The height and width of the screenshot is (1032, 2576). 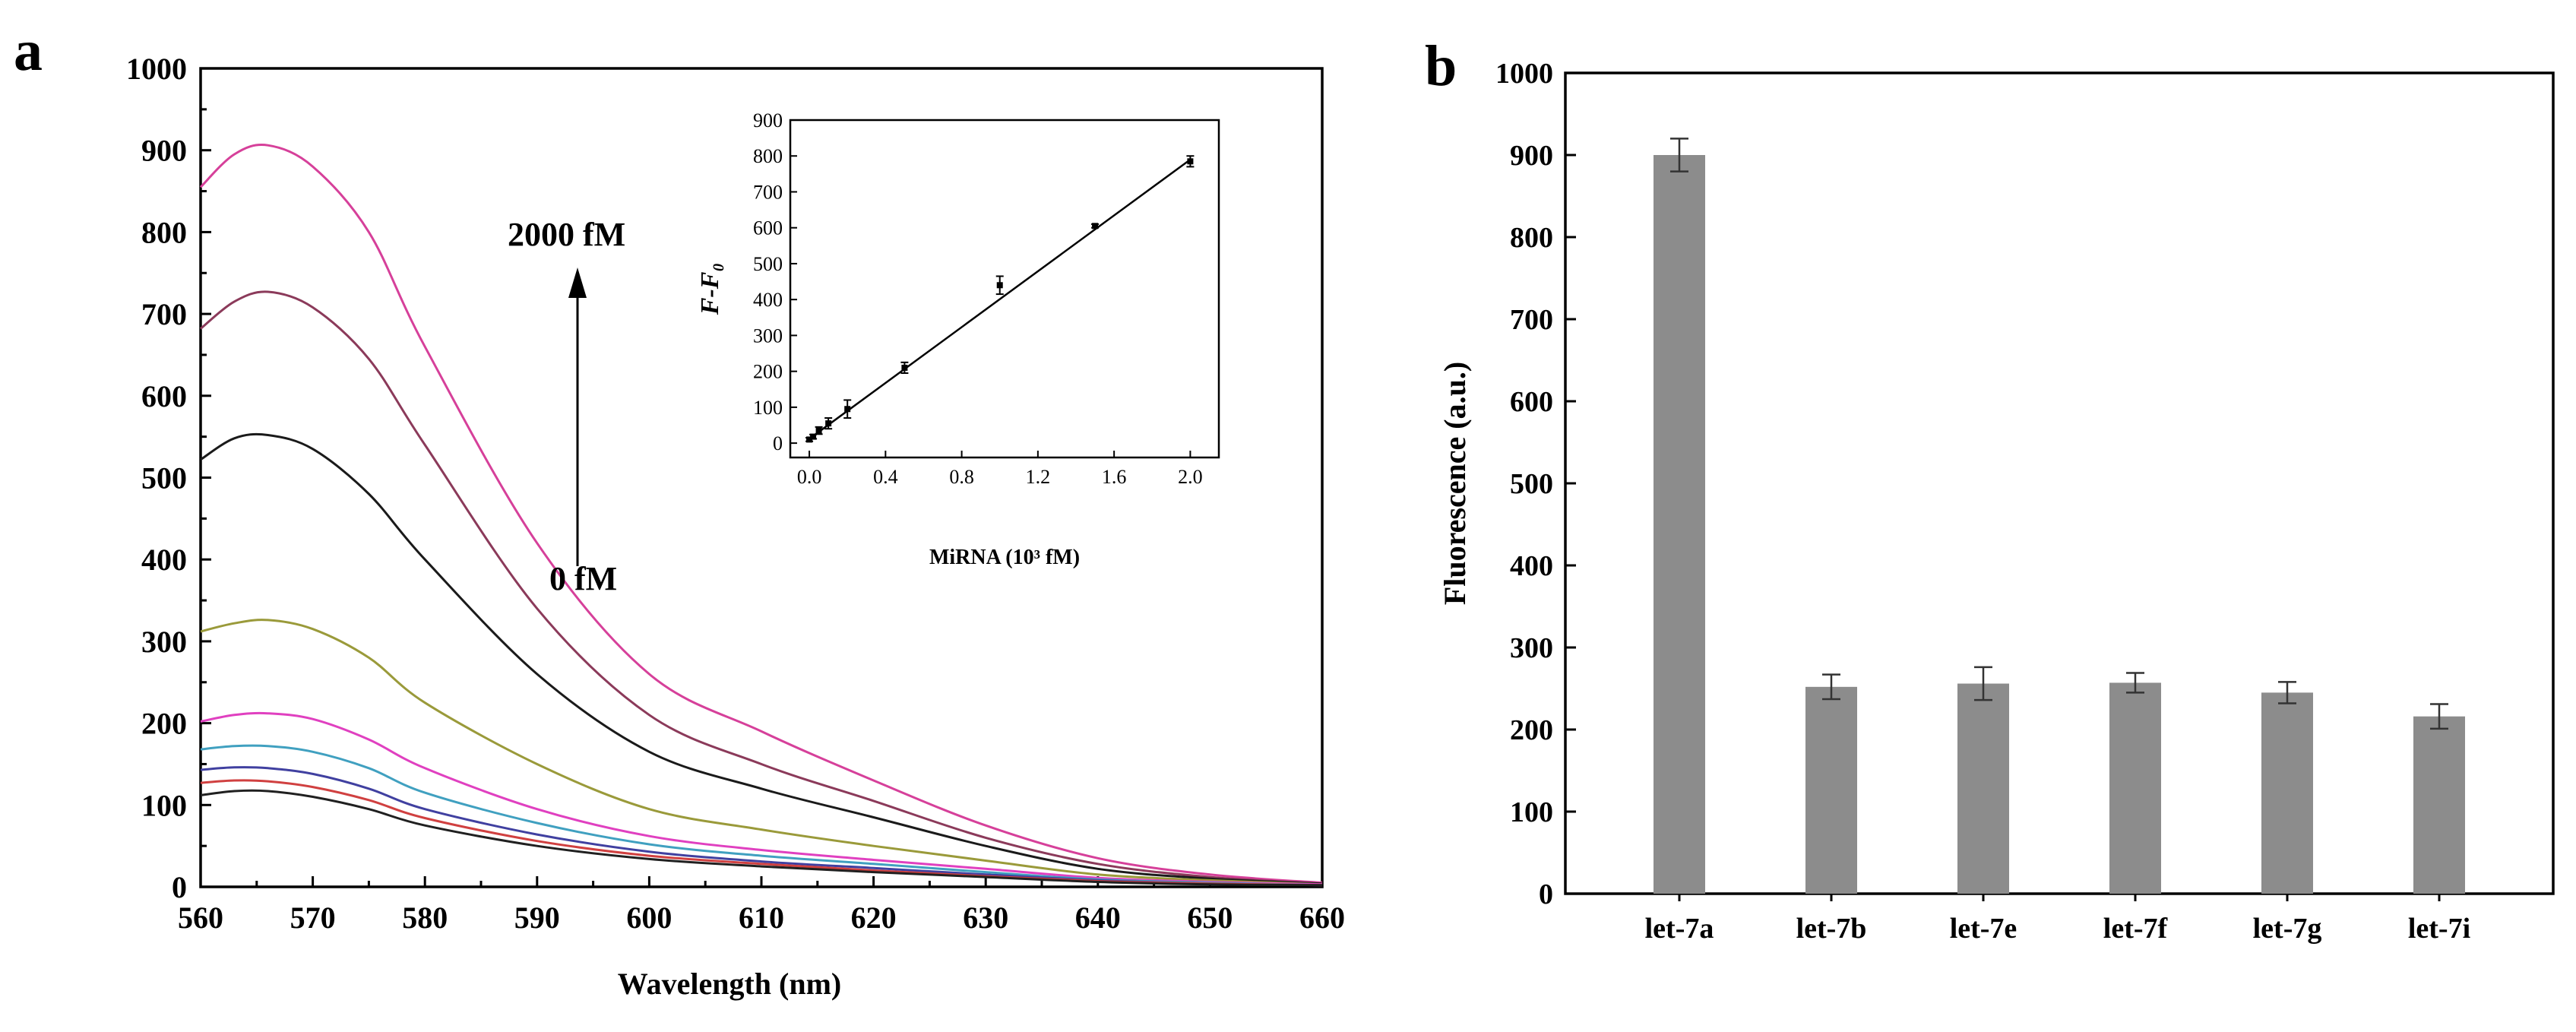 I want to click on bar-let-7a, so click(x=1679, y=524).